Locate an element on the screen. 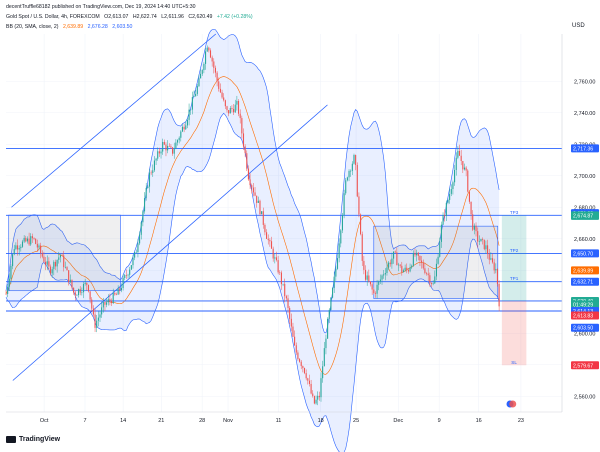 The image size is (600, 452). position-loss-zone is located at coordinates (514, 333).